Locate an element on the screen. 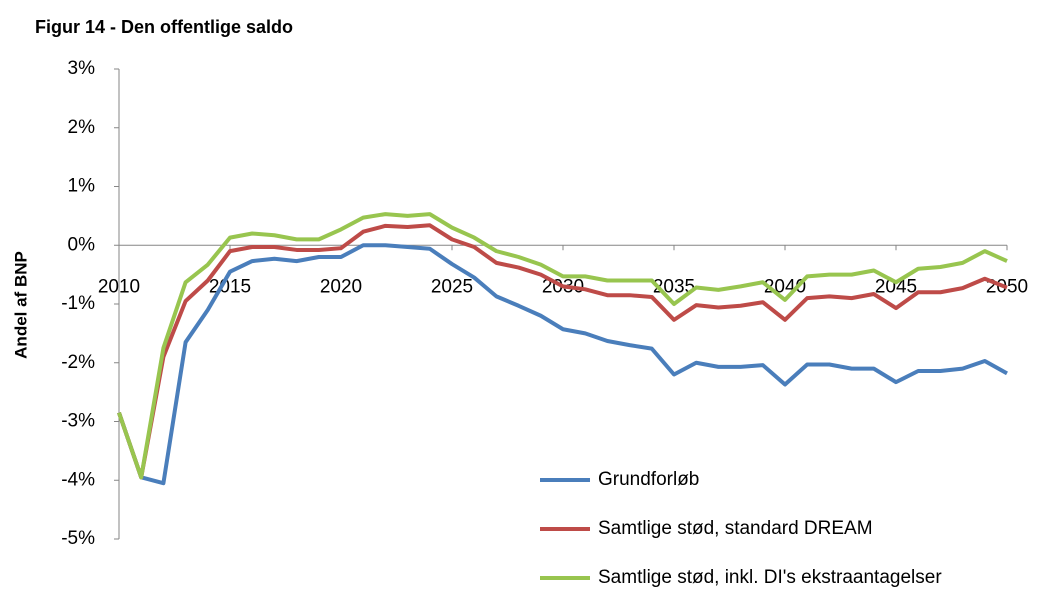  legend-label: Samtlige stød, standard DREAM is located at coordinates (735, 528).